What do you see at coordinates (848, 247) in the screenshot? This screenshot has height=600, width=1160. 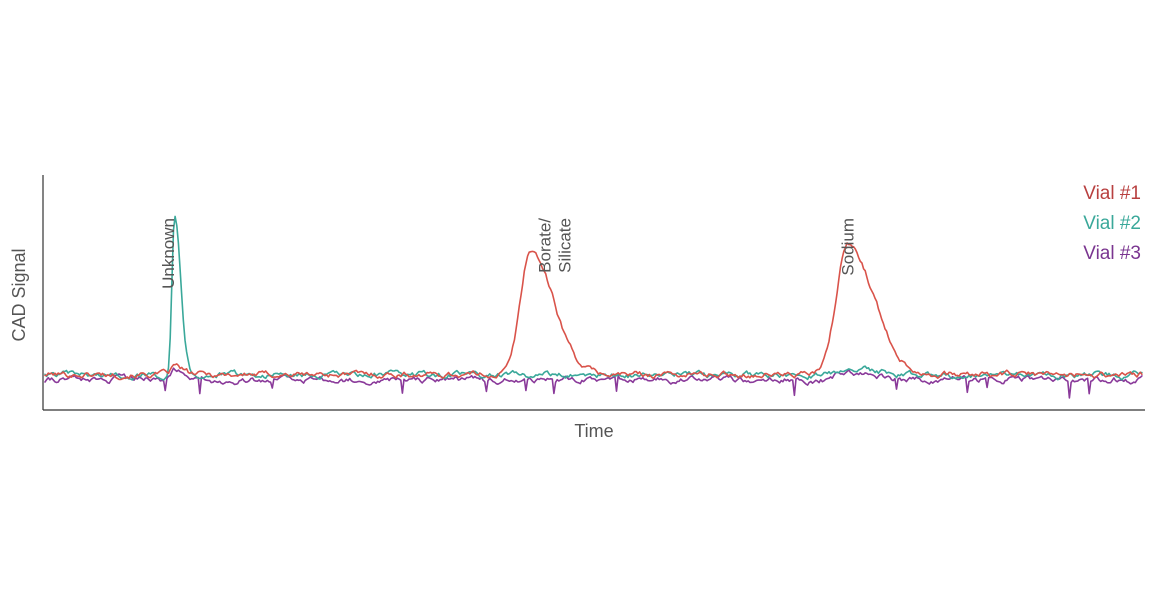 I see `peak-label-2-0: Sodium` at bounding box center [848, 247].